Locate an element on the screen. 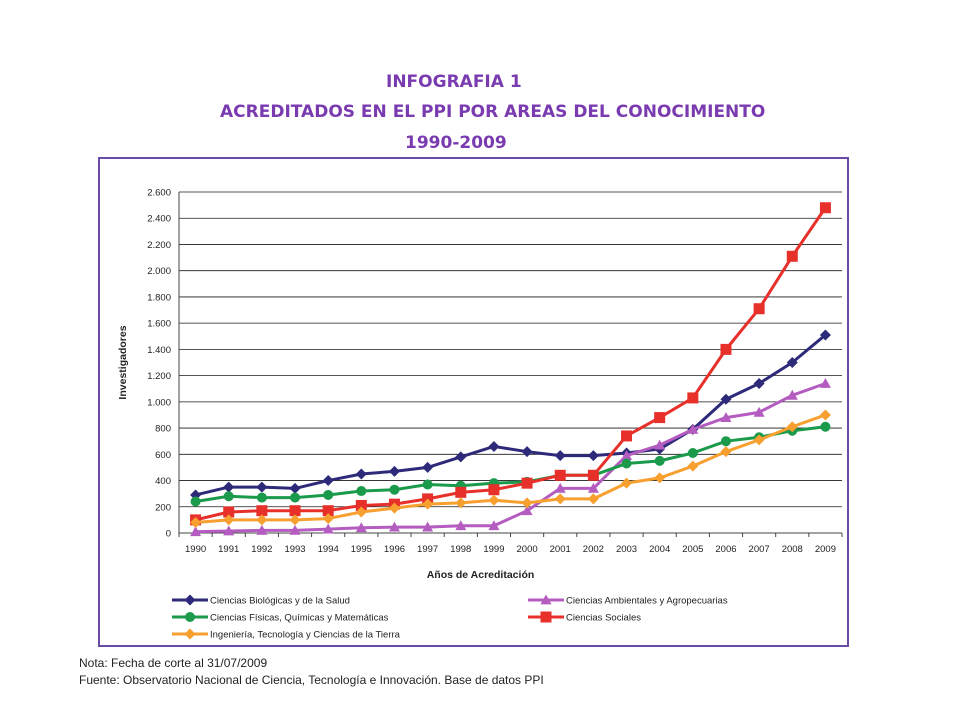 Image resolution: width=960 pixels, height=720 pixels. y-tick-label: 2.600 is located at coordinates (159, 193).